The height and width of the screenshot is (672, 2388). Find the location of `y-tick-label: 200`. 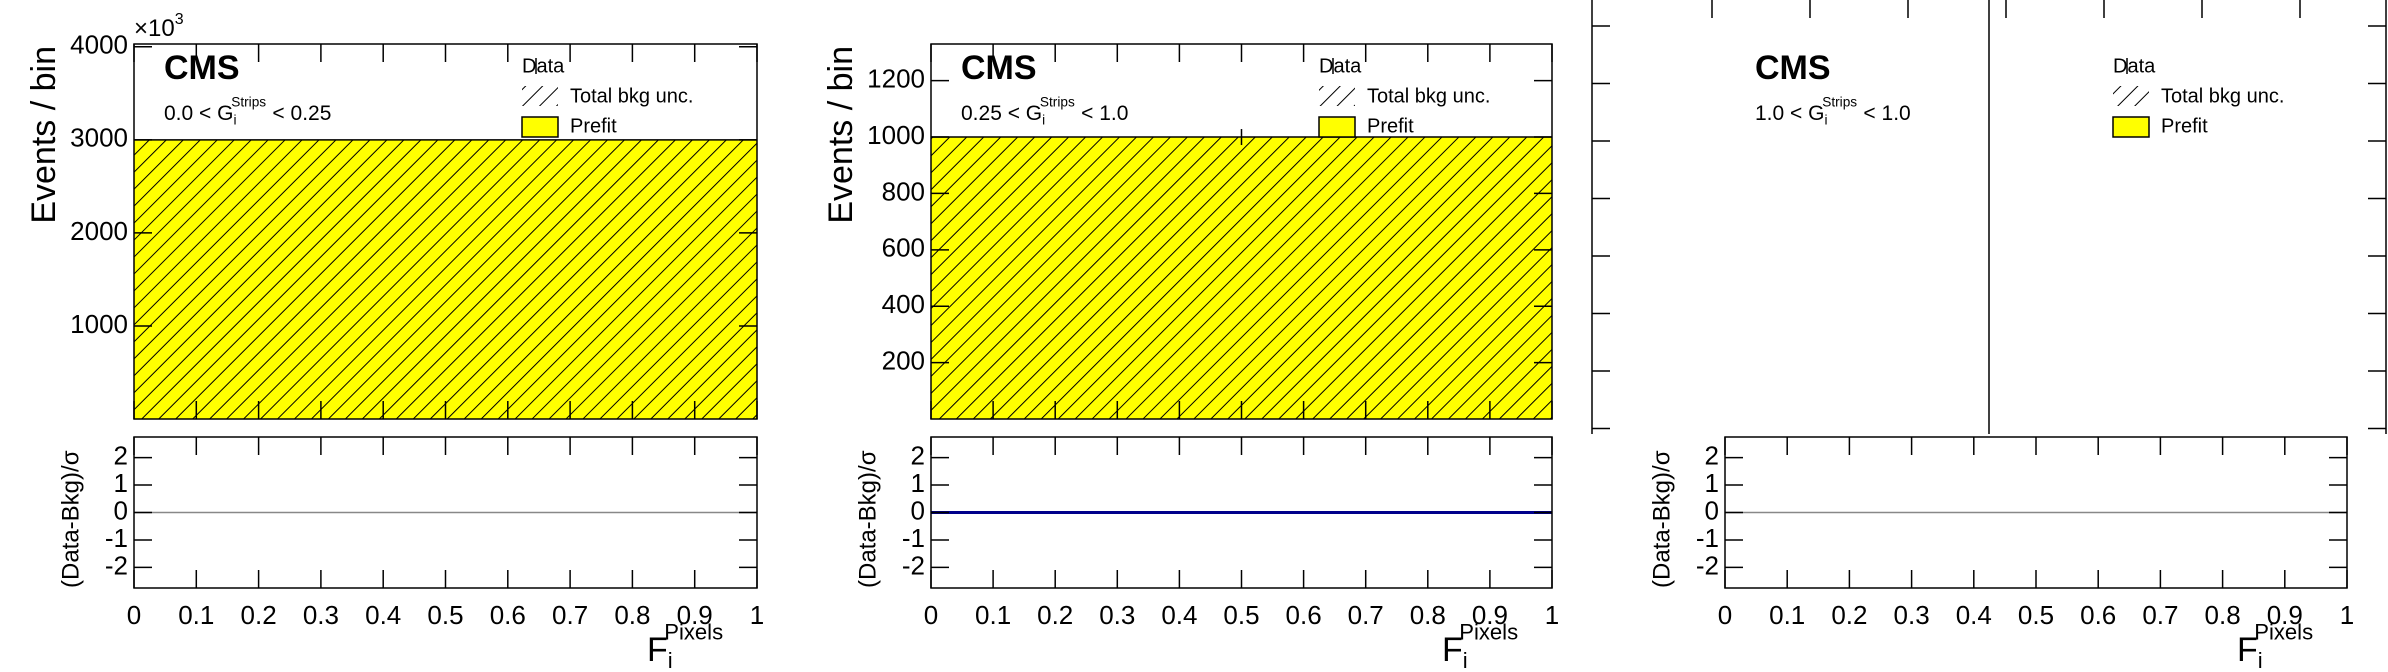

y-tick-label: 200 is located at coordinates (903, 360).